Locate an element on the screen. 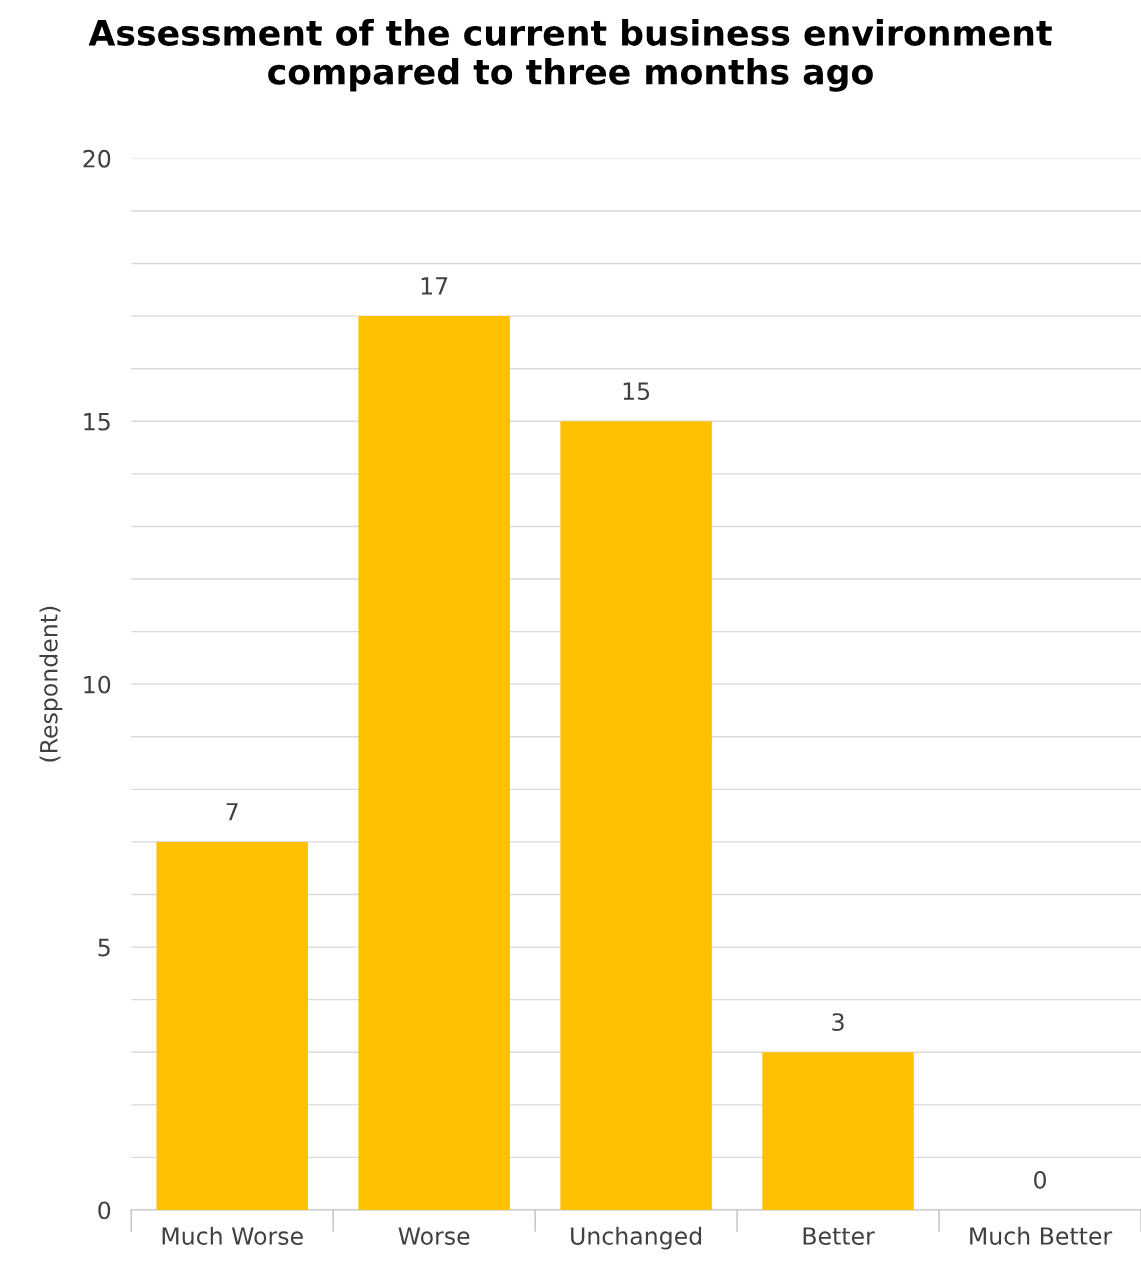 The width and height of the screenshot is (1141, 1267). data-label: 7 is located at coordinates (232, 812).